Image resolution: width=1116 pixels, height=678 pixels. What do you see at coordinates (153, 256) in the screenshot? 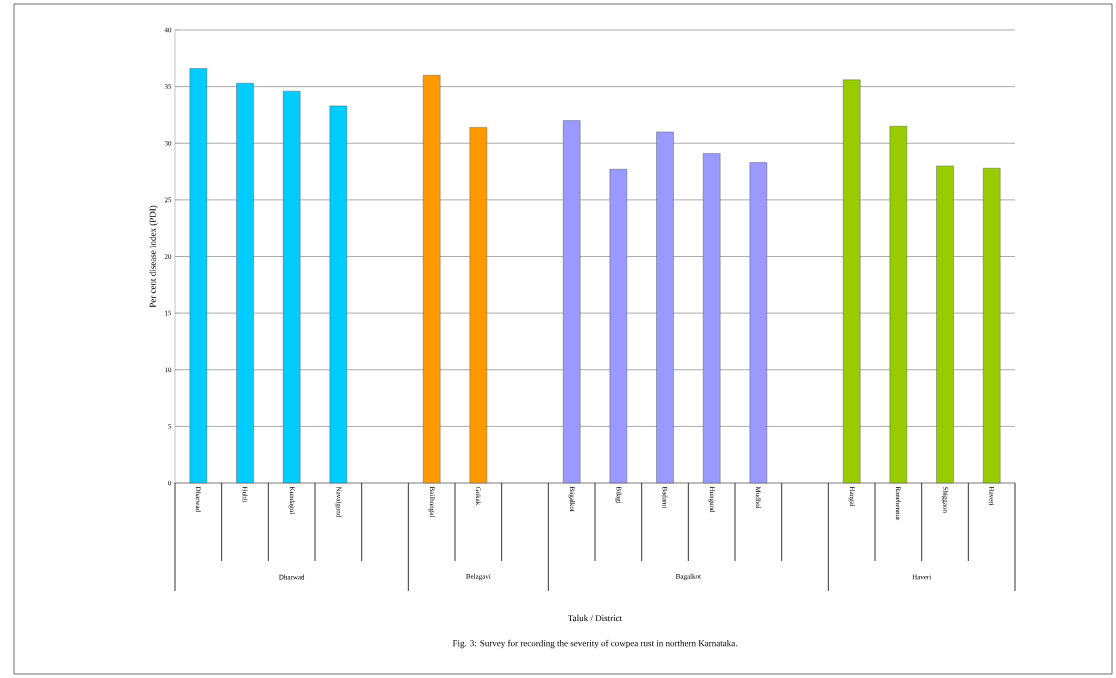
I see `y-axis-title: Per cent disease index (PDI)` at bounding box center [153, 256].